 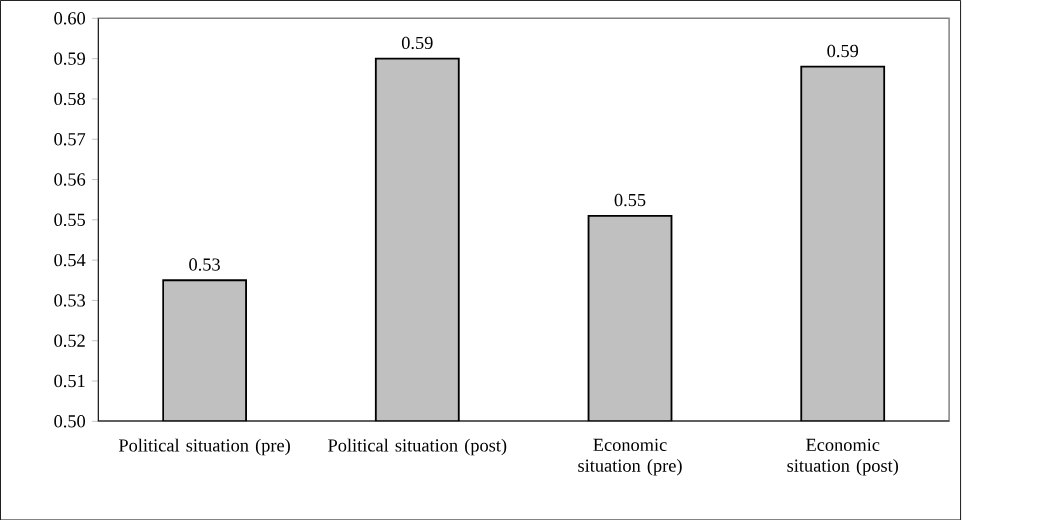 I want to click on data-label: 0.55, so click(x=630, y=200).